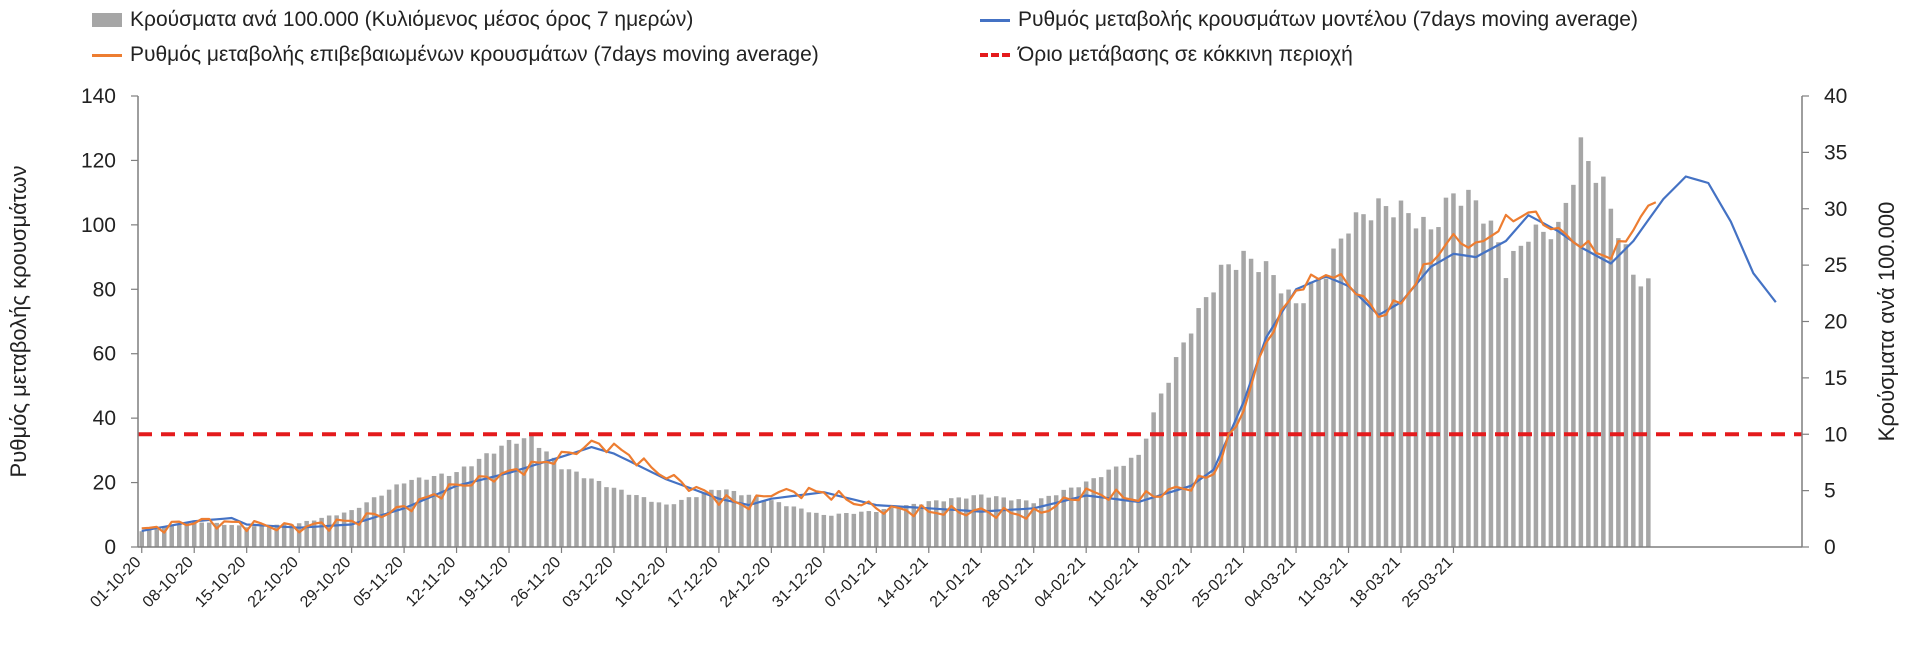 The height and width of the screenshot is (649, 1920). Describe the element at coordinates (104, 289) in the screenshot. I see `y-tick-label-left: 80` at that location.